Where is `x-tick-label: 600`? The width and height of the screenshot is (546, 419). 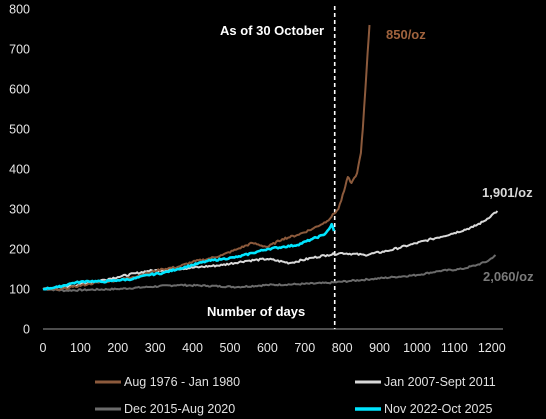
x-tick-label: 600 is located at coordinates (267, 348).